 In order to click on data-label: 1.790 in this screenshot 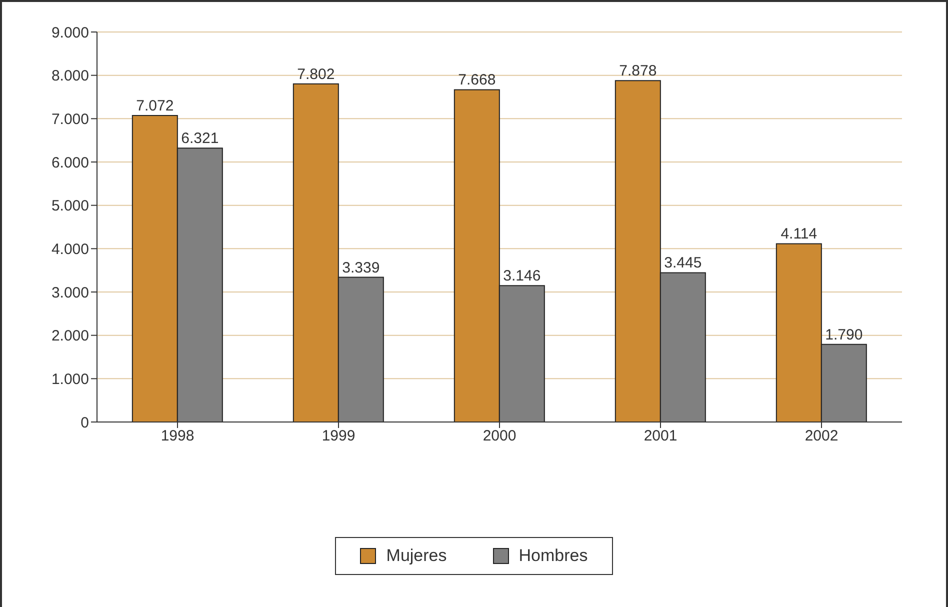, I will do `click(844, 335)`.